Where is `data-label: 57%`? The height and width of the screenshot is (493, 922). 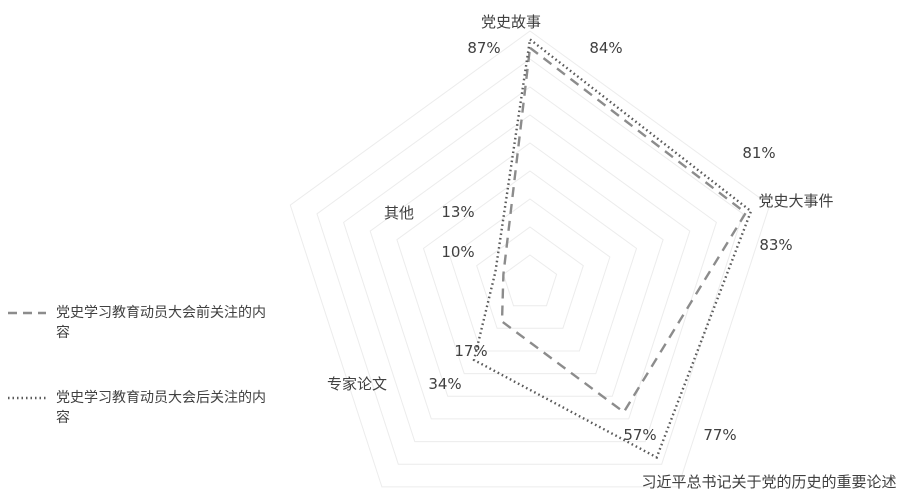
data-label: 57% is located at coordinates (639, 435).